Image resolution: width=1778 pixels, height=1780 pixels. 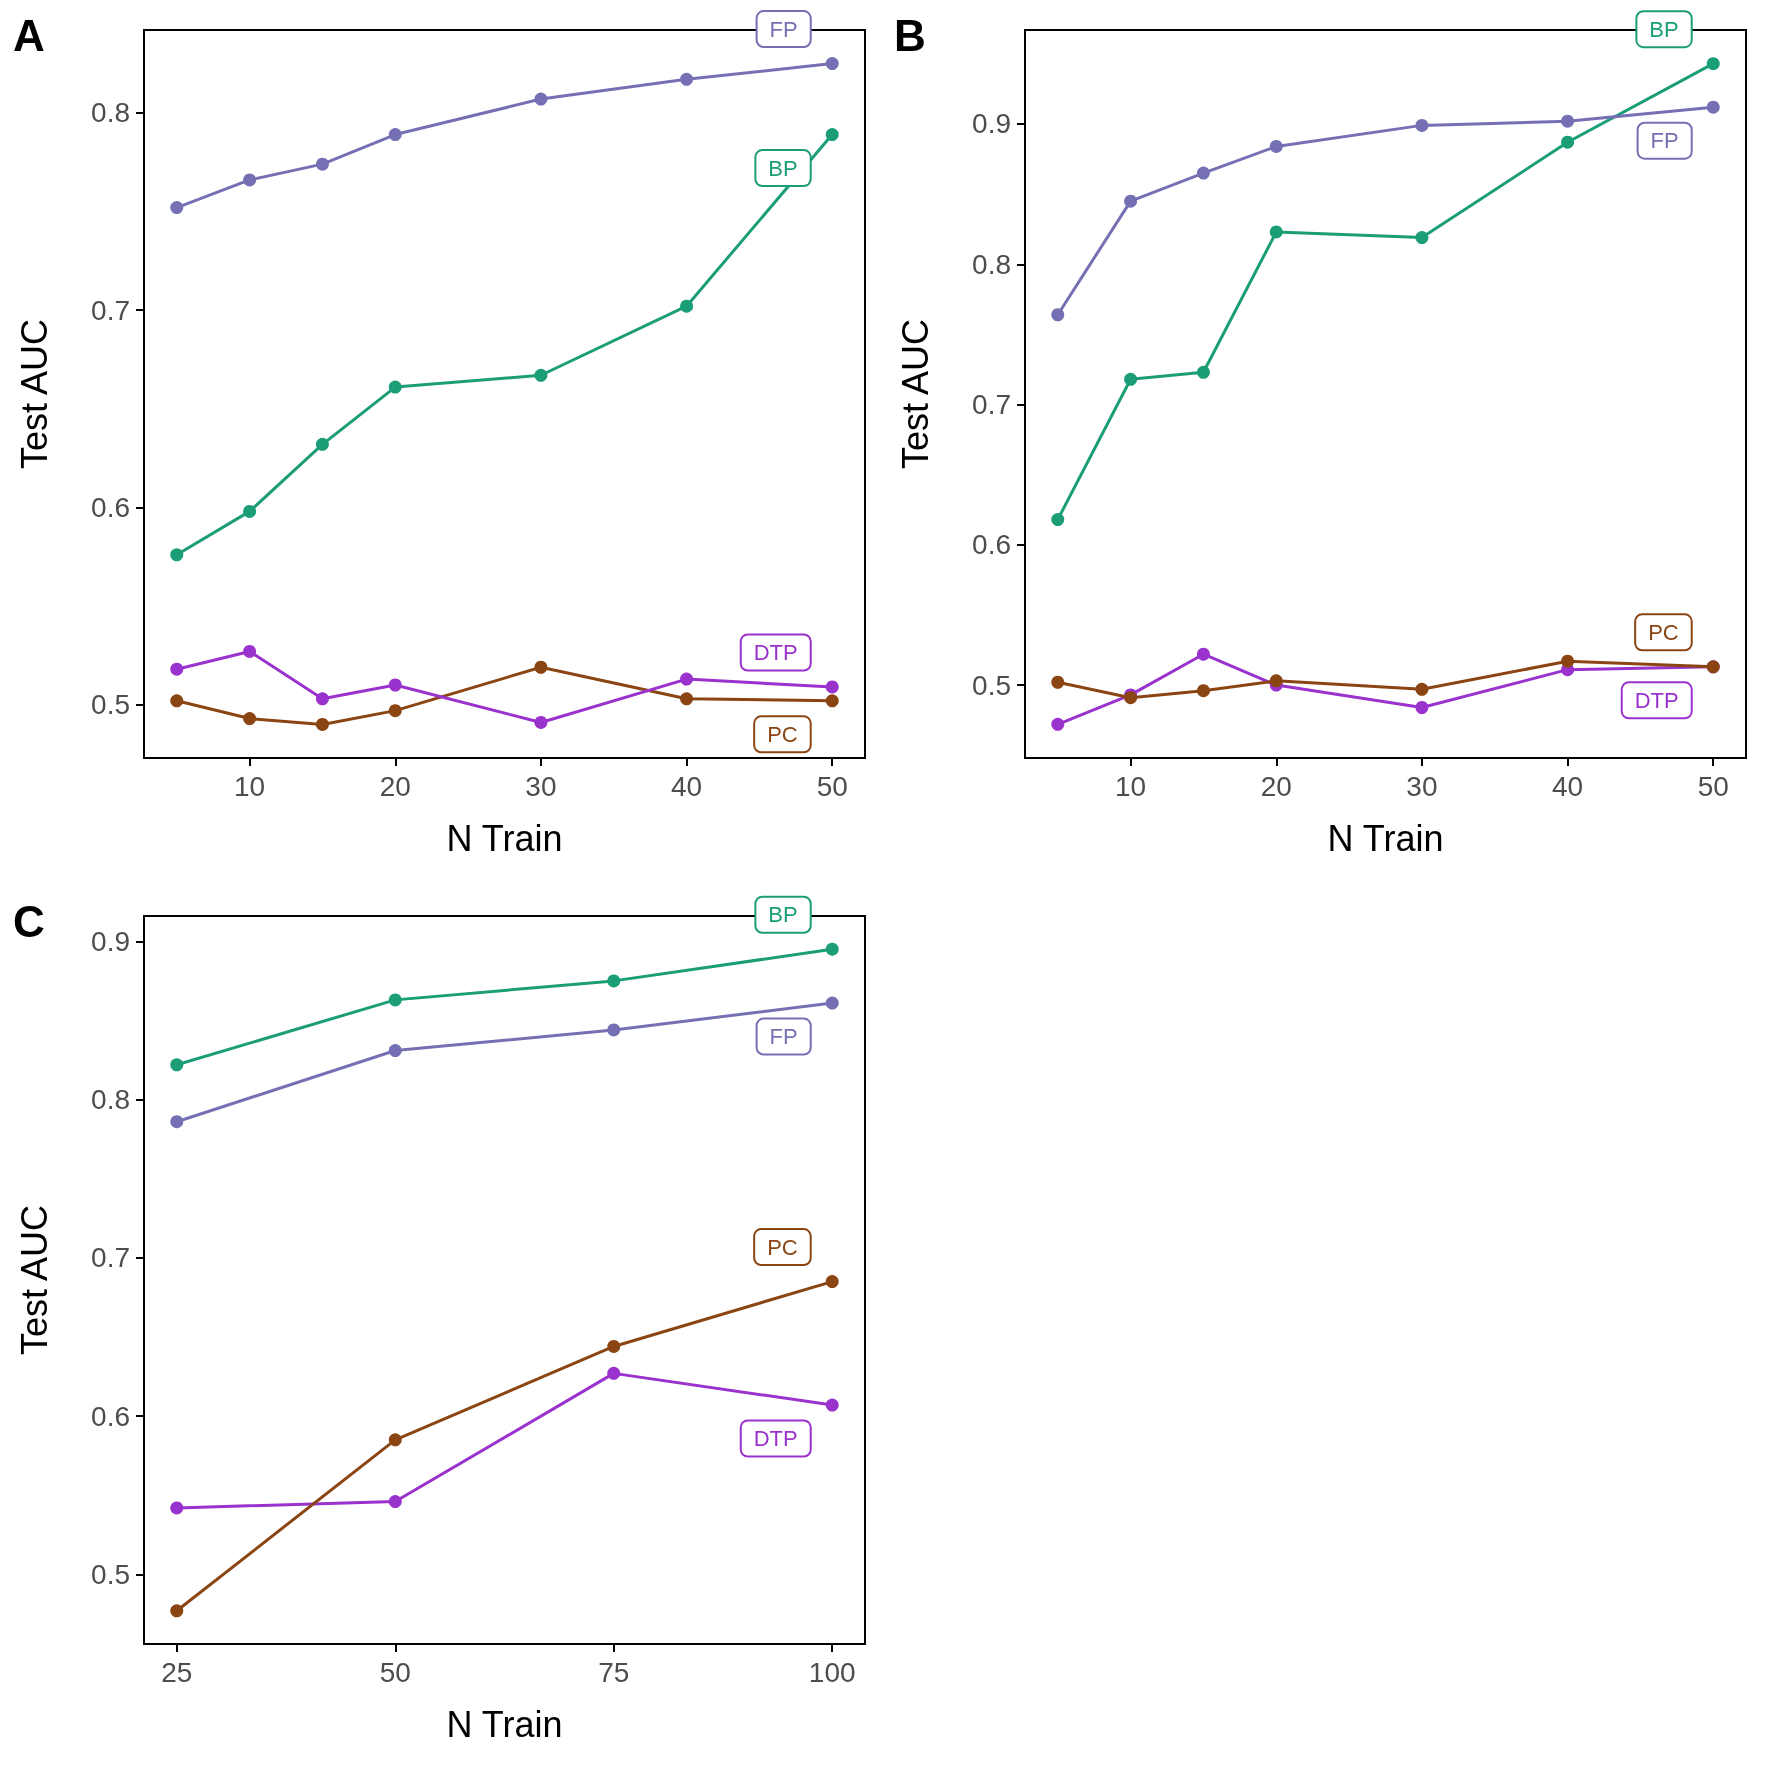 I want to click on chart-title: A, so click(x=29, y=35).